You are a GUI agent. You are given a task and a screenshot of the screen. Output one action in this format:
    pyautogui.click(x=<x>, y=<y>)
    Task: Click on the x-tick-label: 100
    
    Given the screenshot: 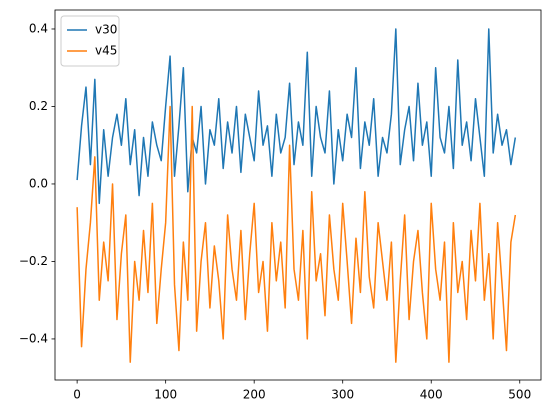 What is the action you would take?
    pyautogui.click(x=165, y=395)
    